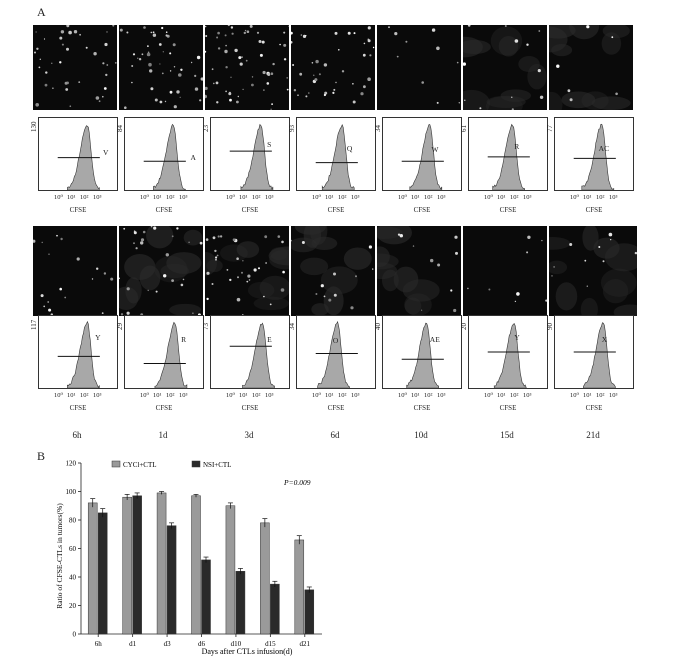  Describe the element at coordinates (421, 435) in the screenshot. I see `timepoint-label: 10d` at that location.